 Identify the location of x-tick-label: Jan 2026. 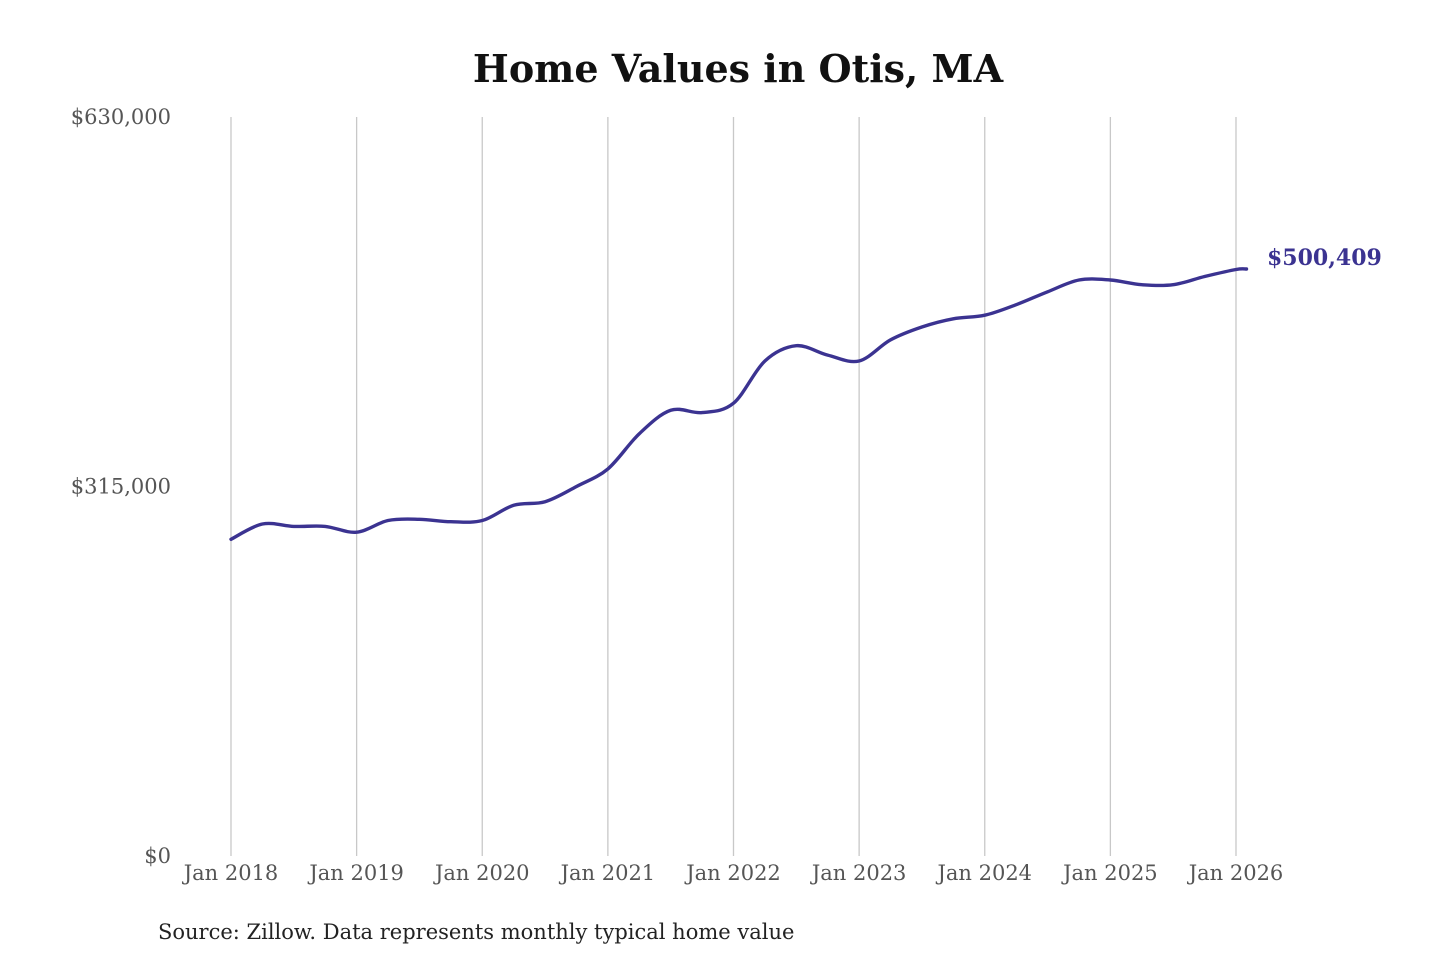
(1235, 873).